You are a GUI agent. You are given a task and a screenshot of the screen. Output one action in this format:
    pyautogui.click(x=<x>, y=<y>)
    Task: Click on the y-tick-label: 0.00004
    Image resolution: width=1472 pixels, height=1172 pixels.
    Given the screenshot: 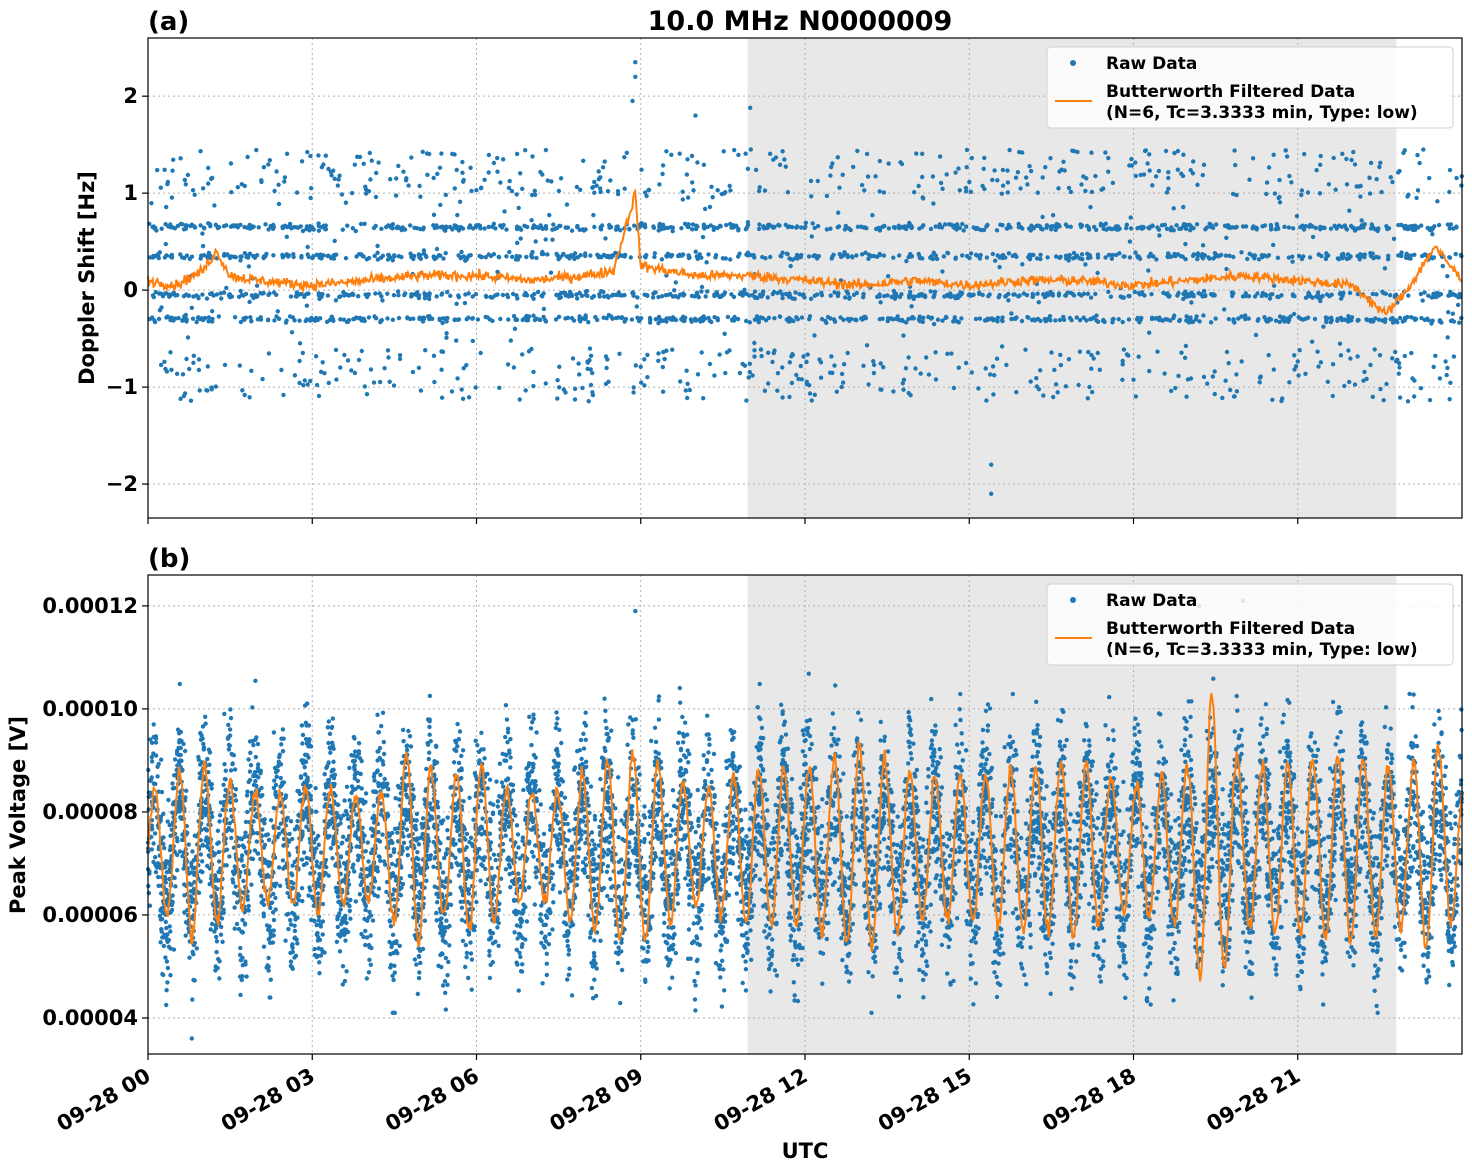 What is the action you would take?
    pyautogui.click(x=90, y=1018)
    